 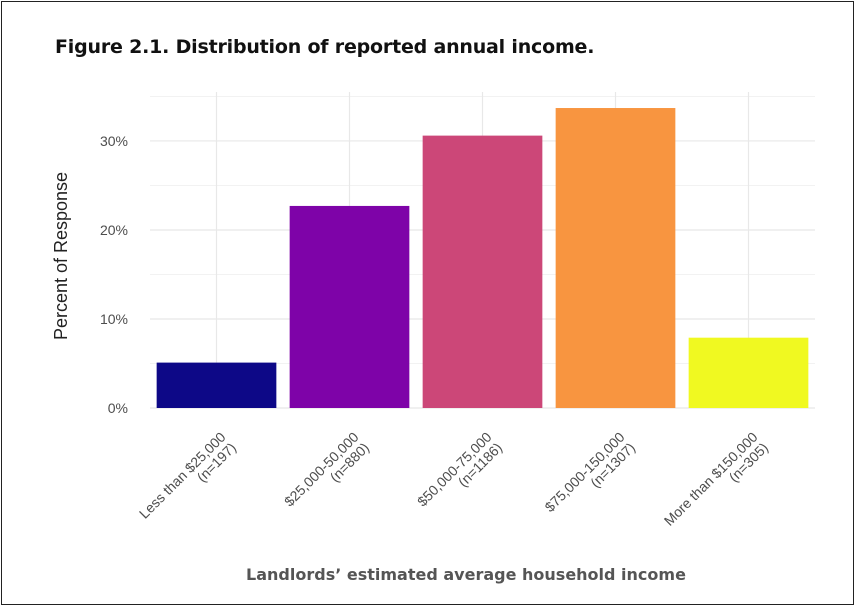 I want to click on y-tick-label: 0%, so click(x=118, y=408).